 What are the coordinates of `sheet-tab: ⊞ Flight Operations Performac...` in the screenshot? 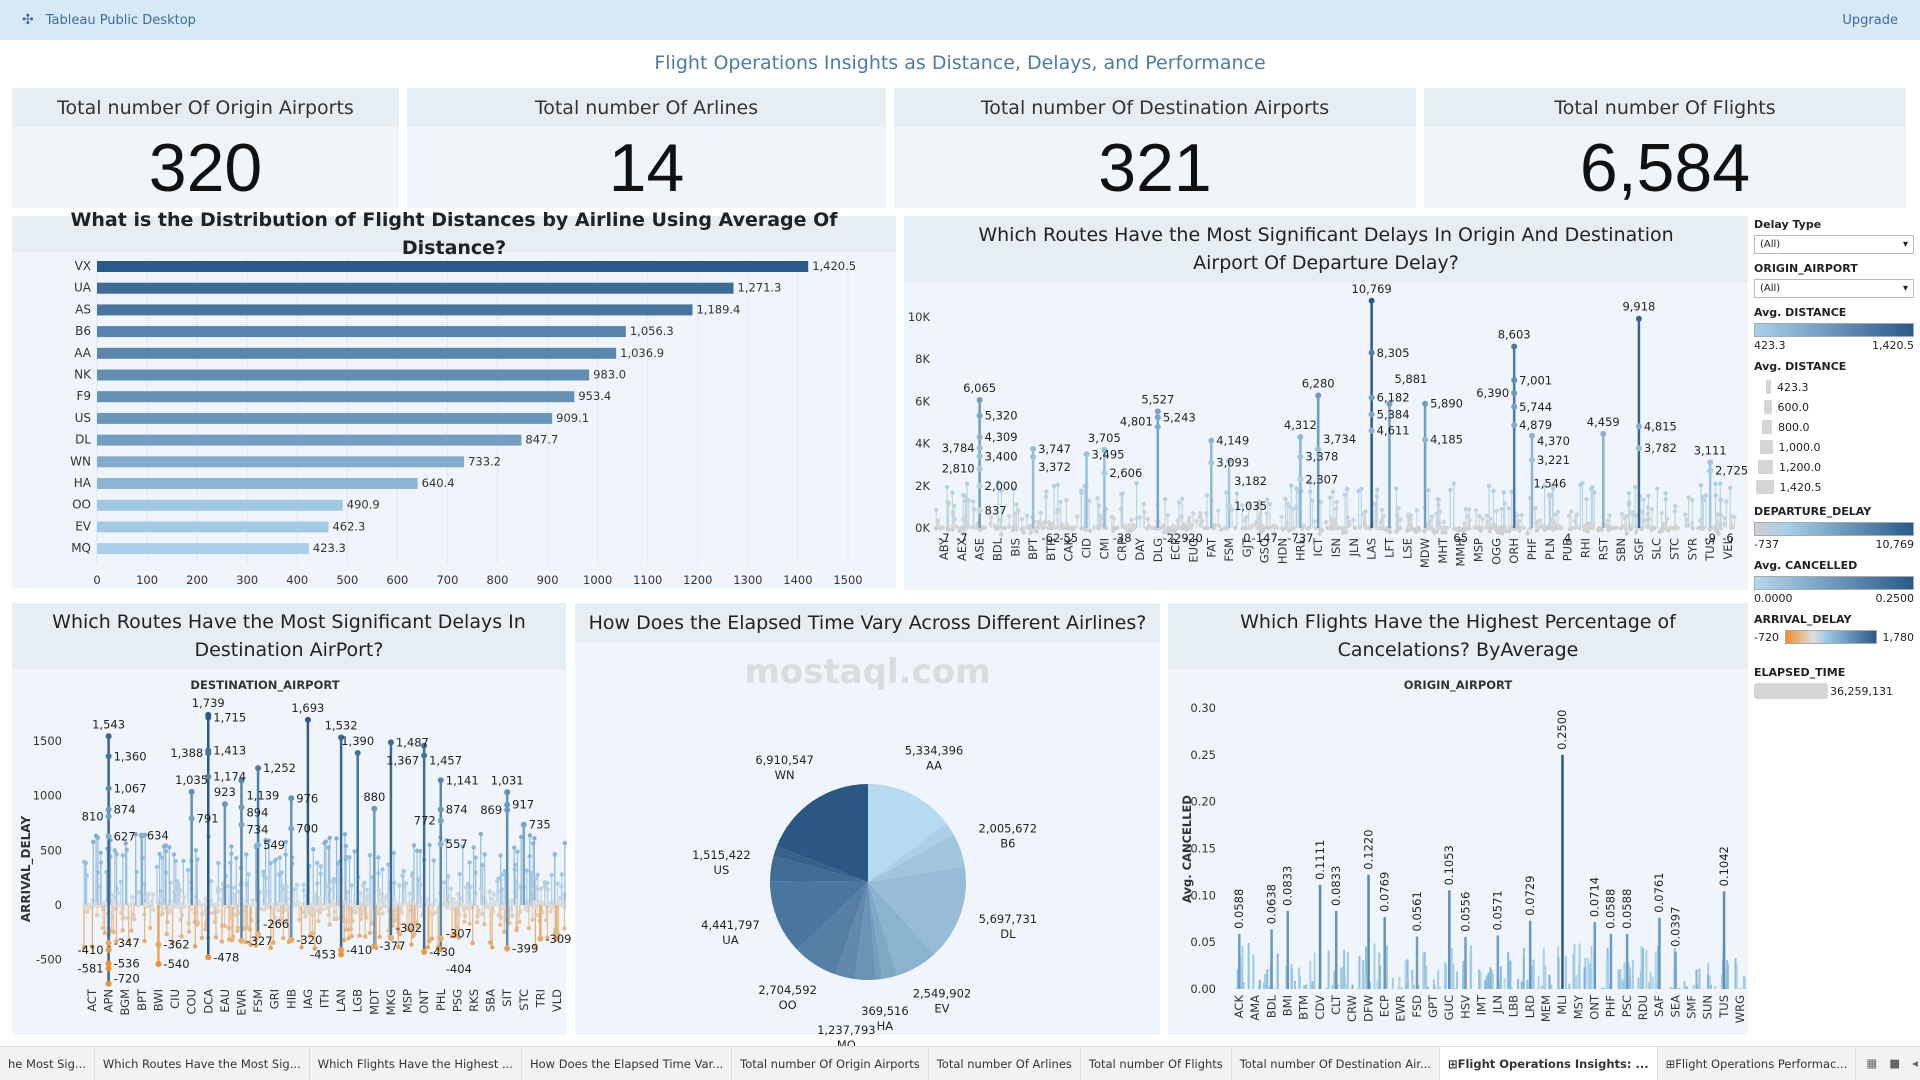 It's located at (1757, 1063).